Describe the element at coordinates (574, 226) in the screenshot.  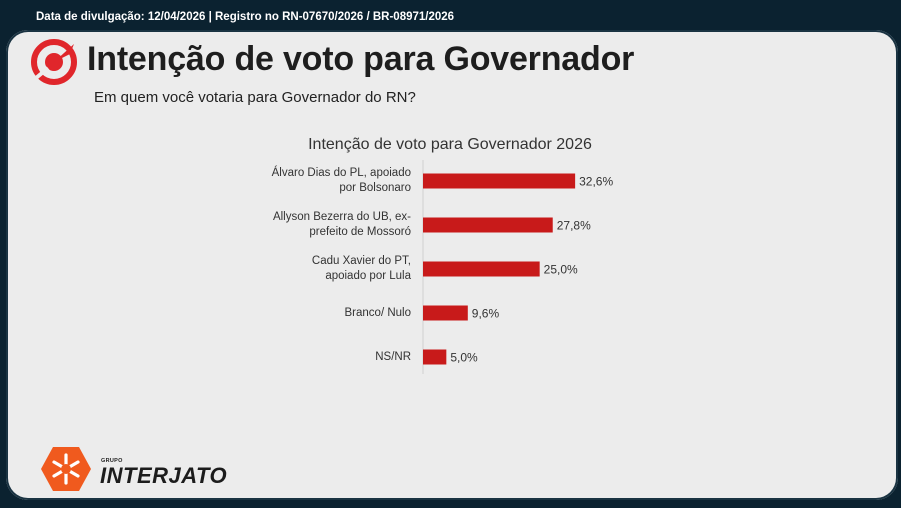
I see `data-label-1: 27,8%` at that location.